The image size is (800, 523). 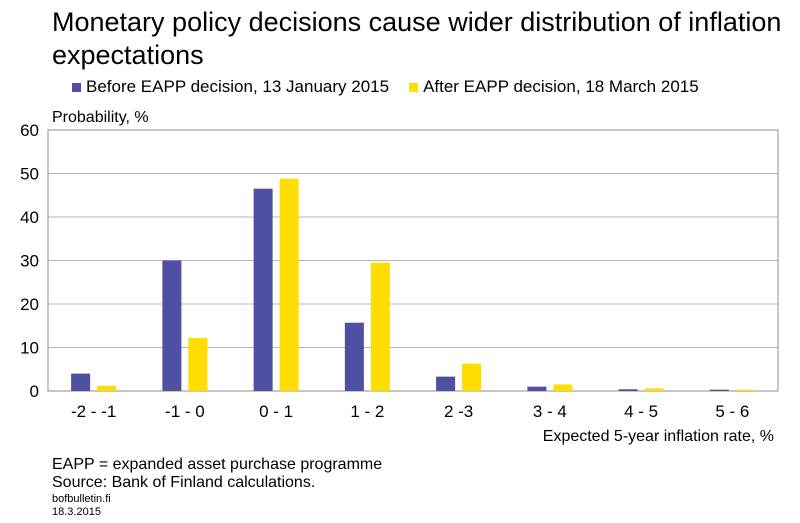 What do you see at coordinates (100, 117) in the screenshot?
I see `y-axis-label: Probability, %` at bounding box center [100, 117].